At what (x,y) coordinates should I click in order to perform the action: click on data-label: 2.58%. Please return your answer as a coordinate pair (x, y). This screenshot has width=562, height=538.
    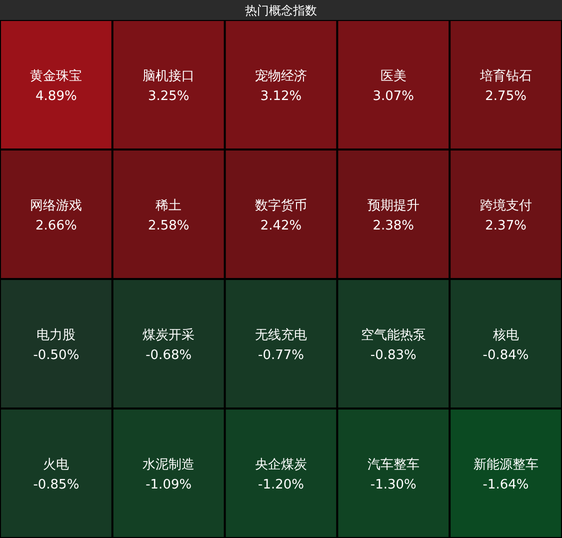
    Looking at the image, I should click on (169, 226).